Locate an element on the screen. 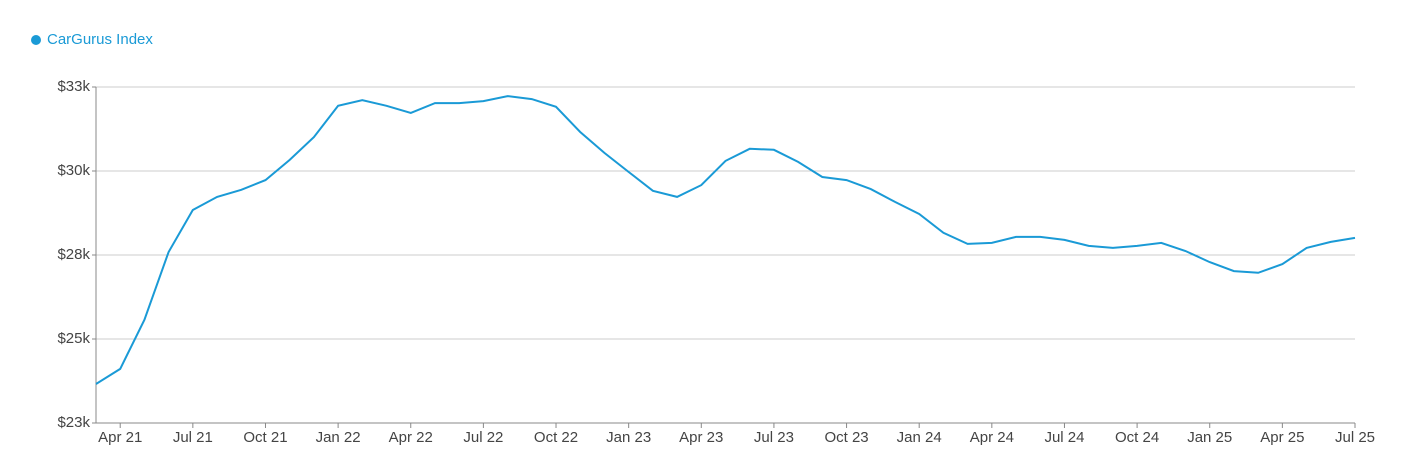  x-tick-label: Jul 23 is located at coordinates (774, 437).